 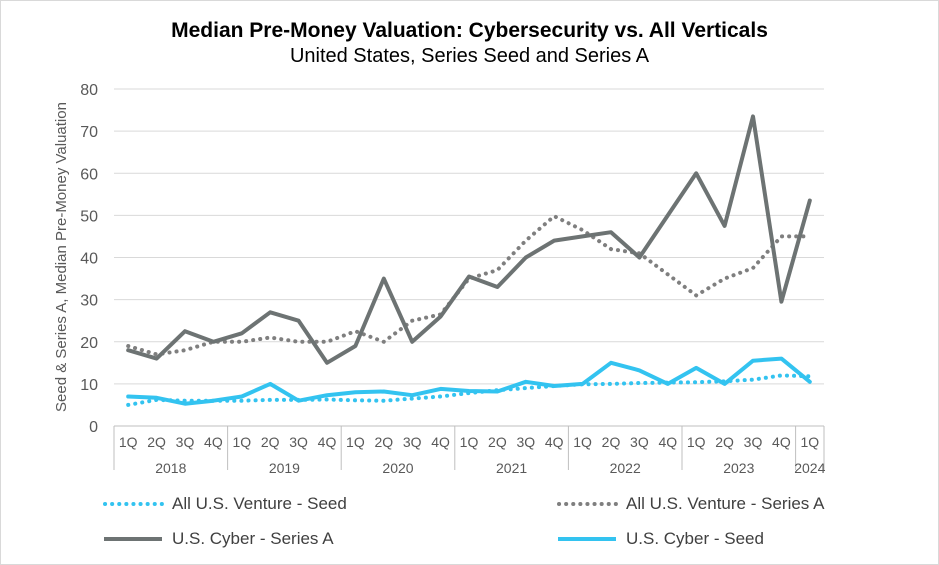 What do you see at coordinates (397, 468) in the screenshot?
I see `year-label: 2020` at bounding box center [397, 468].